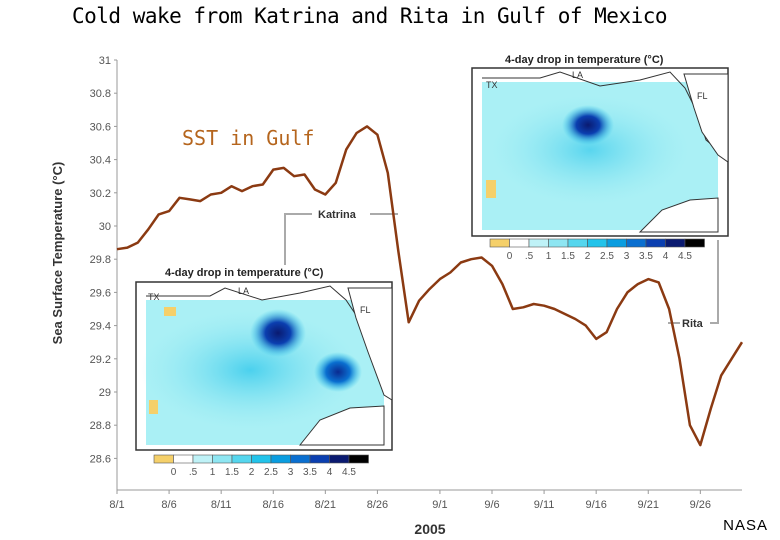 This screenshot has width=780, height=540. Describe the element at coordinates (700, 505) in the screenshot. I see `x-tick-label: 9/26` at that location.